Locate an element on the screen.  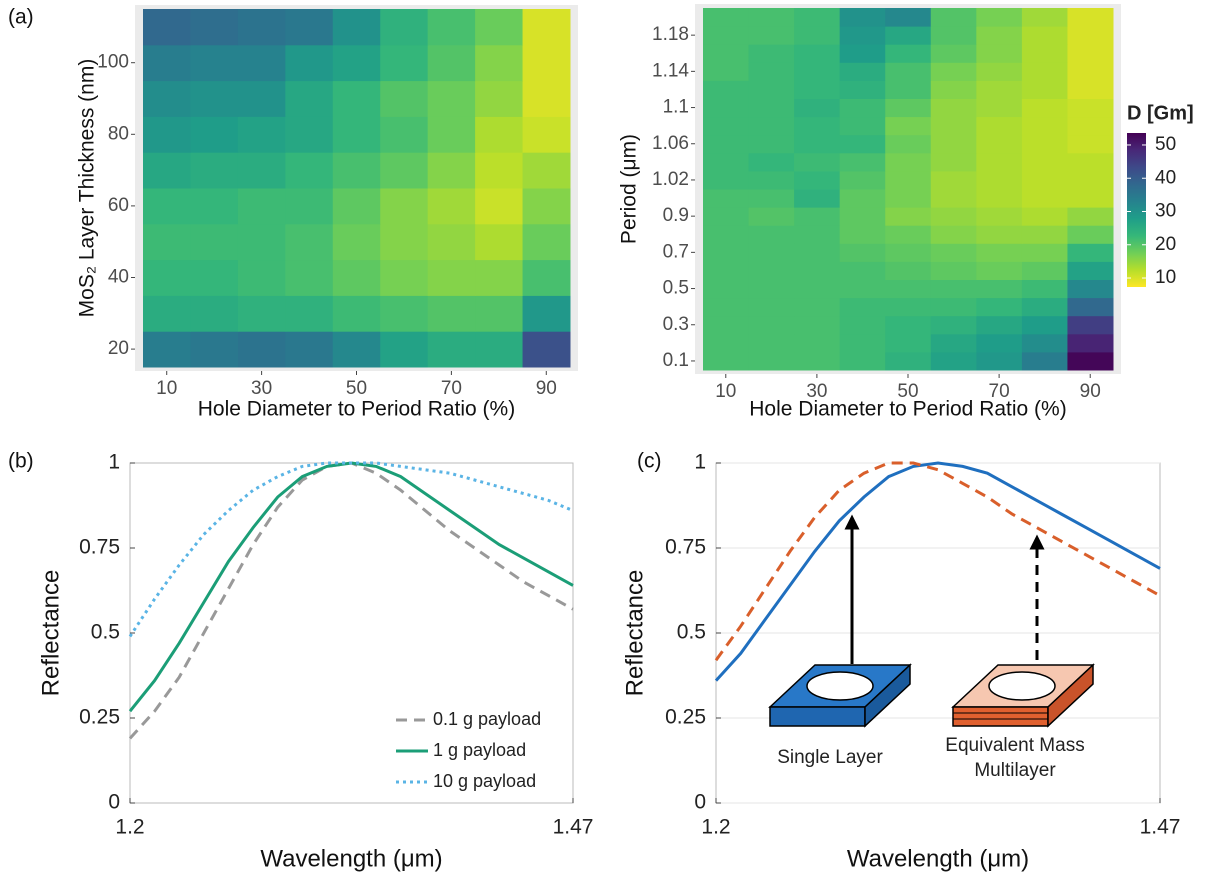
panel-label: (b) is located at coordinates (21, 461).